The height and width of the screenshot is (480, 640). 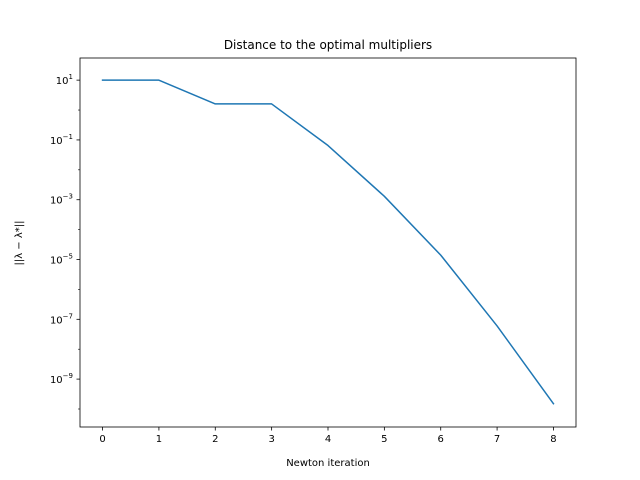 I want to click on x-tick-label: 7, so click(x=497, y=439).